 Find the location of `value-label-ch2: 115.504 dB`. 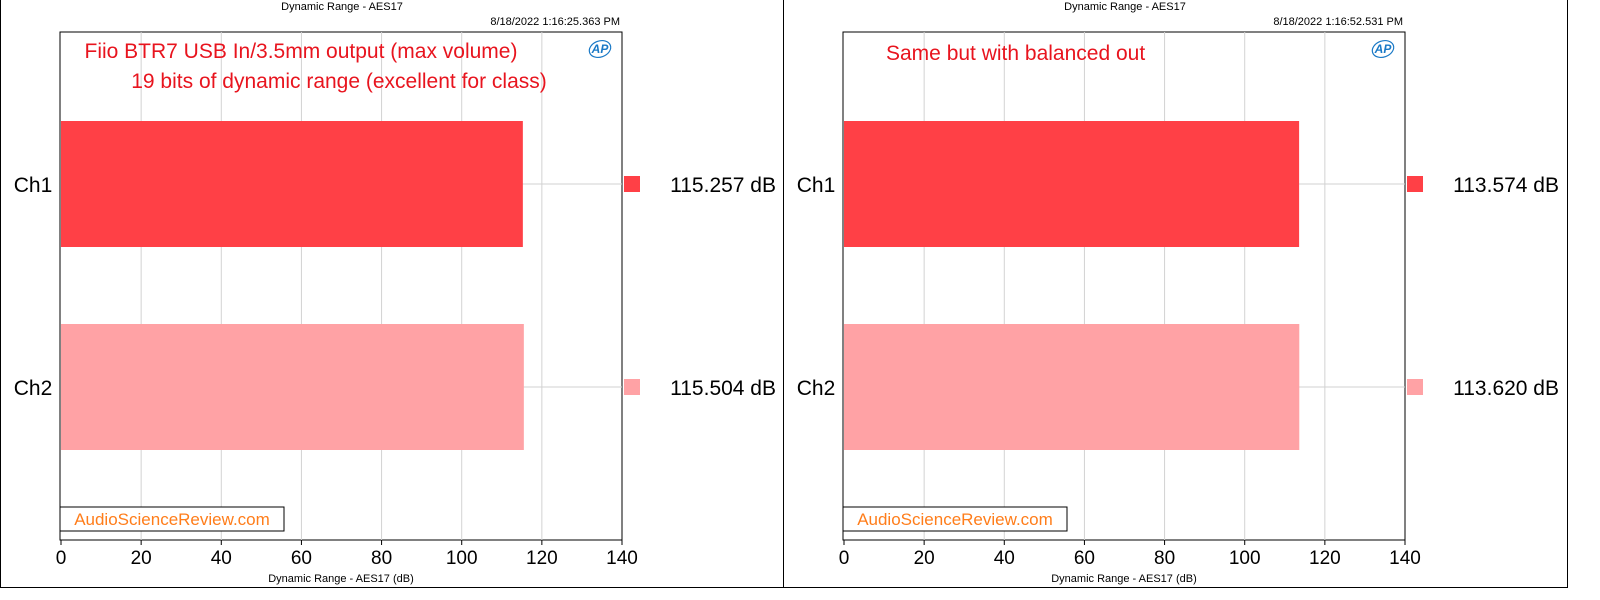

value-label-ch2: 115.504 dB is located at coordinates (723, 388).